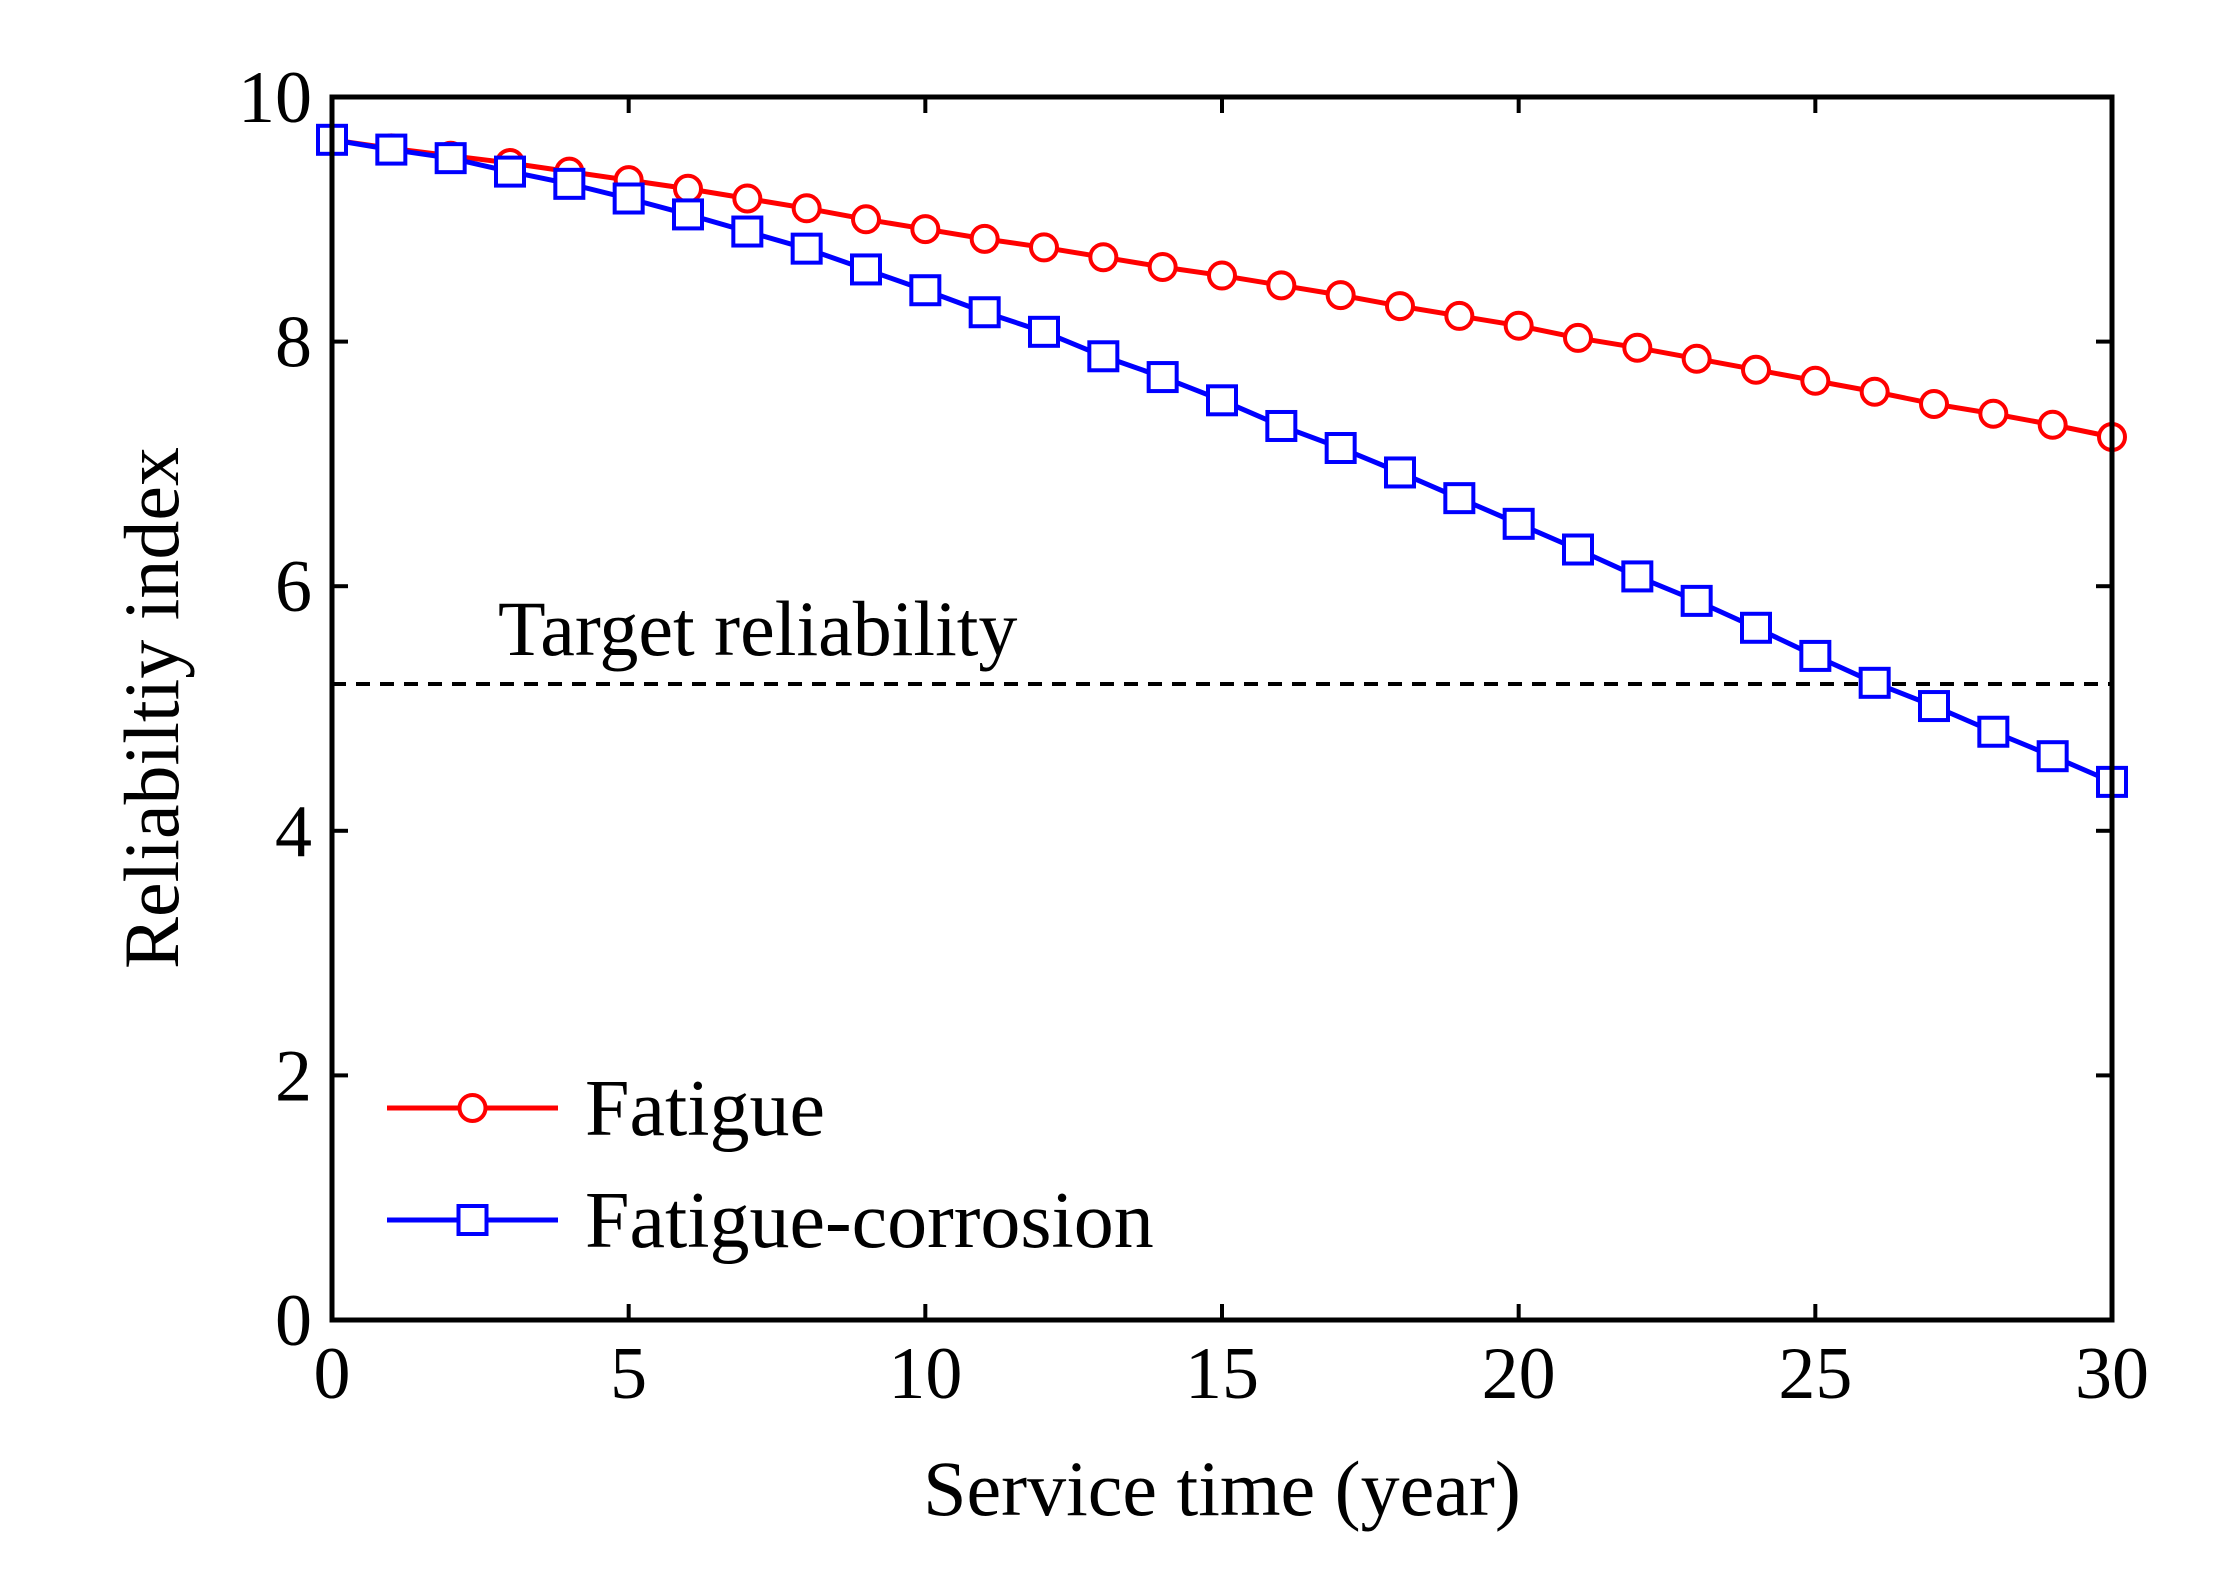 This screenshot has height=1574, width=2237. Describe the element at coordinates (293, 343) in the screenshot. I see `y-tick-label: 8` at that location.